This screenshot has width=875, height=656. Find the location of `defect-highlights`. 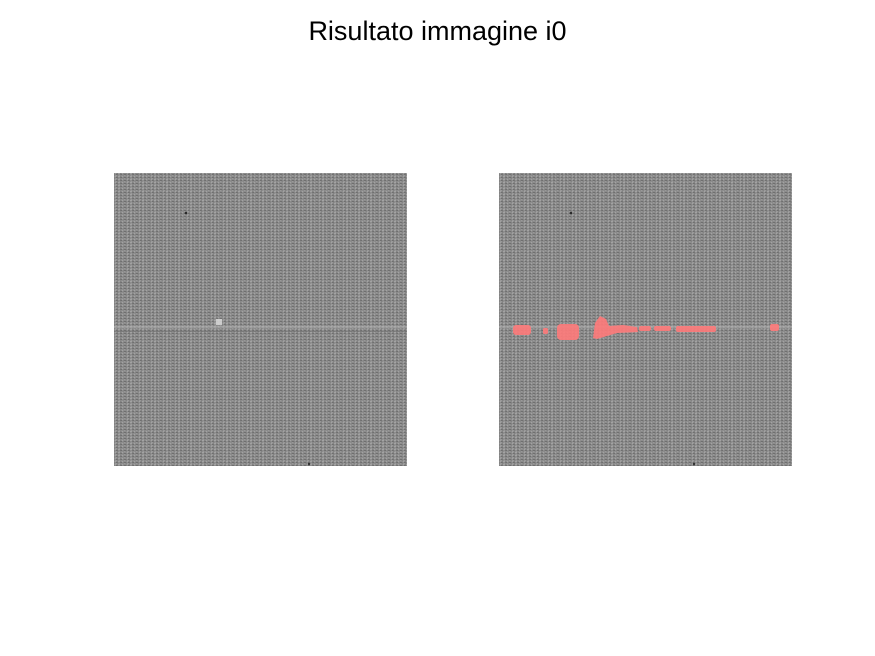

defect-highlights is located at coordinates (646, 328).